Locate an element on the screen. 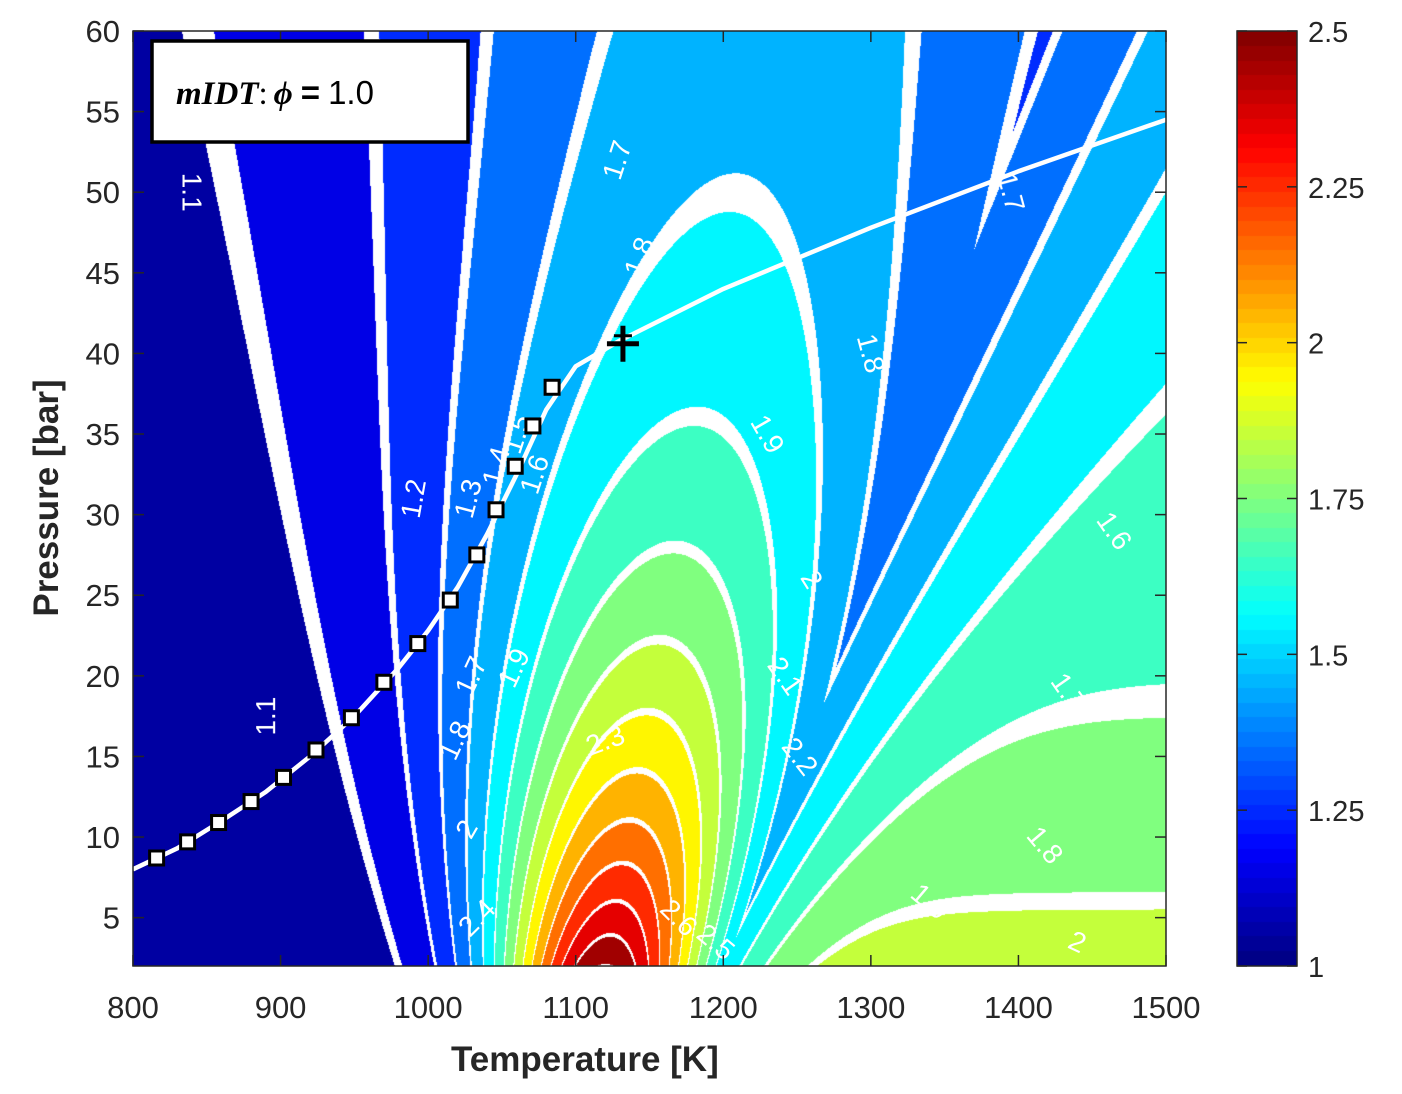 Image resolution: width=1402 pixels, height=1094 pixels. y-tick-label: 35 is located at coordinates (103, 434).